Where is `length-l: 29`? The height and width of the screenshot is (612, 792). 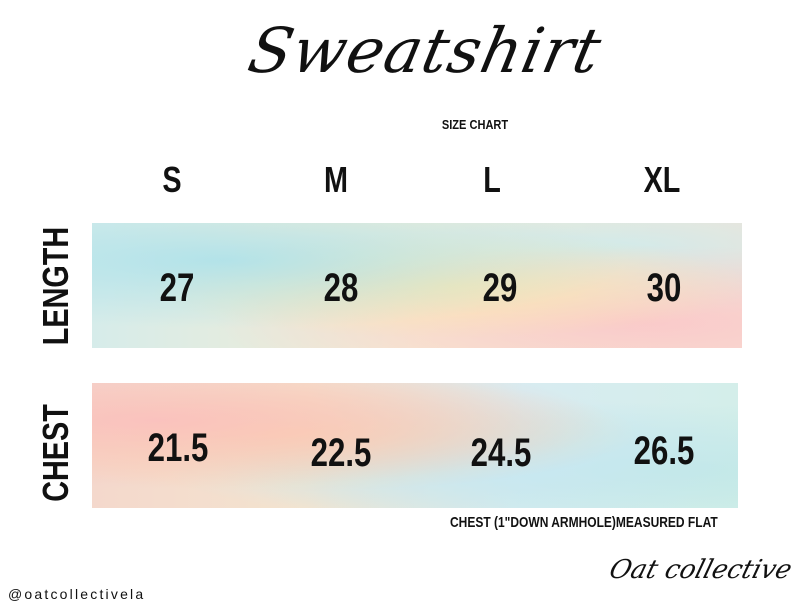 length-l: 29 is located at coordinates (500, 288).